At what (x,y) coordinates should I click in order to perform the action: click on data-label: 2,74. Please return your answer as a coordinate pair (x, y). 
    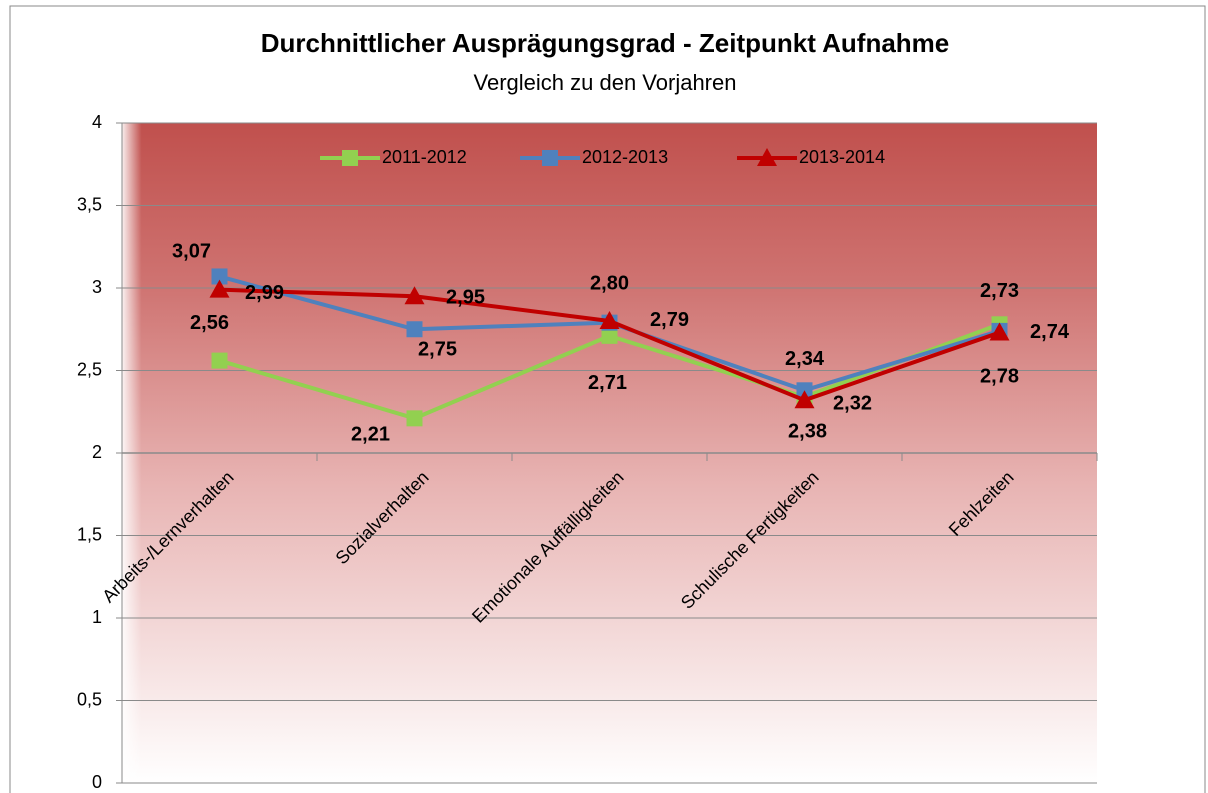
    Looking at the image, I should click on (1050, 332).